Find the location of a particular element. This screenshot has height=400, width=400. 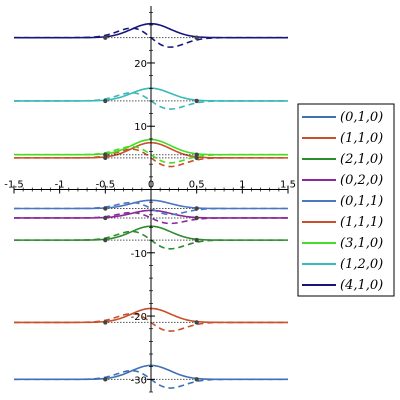

y-tick-label: -30 is located at coordinates (139, 380).